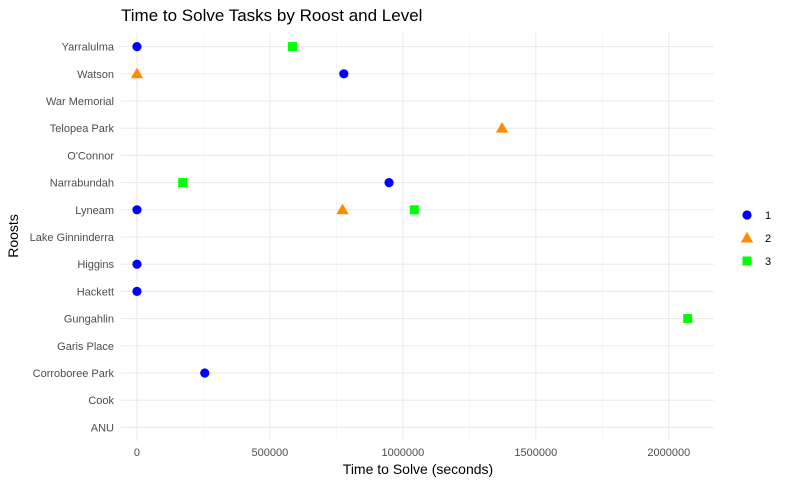  Describe the element at coordinates (74, 374) in the screenshot. I see `y-tick-label: Corroboree Park` at that location.